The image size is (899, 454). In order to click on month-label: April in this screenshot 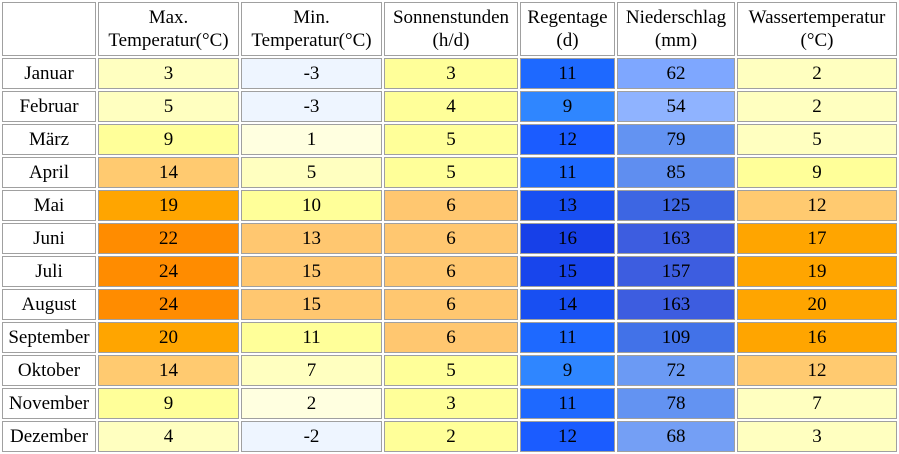, I will do `click(49, 172)`.